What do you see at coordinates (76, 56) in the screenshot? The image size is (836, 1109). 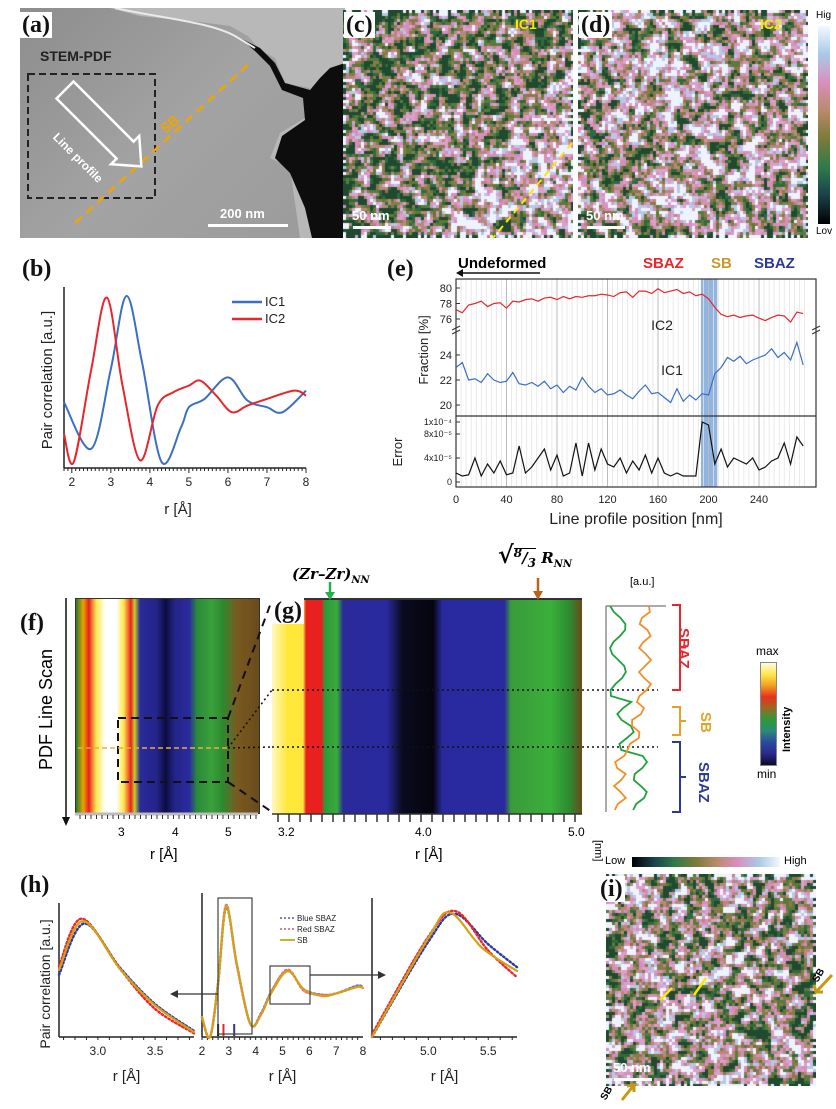 I see `stem-pdf-label: STEM-PDF` at bounding box center [76, 56].